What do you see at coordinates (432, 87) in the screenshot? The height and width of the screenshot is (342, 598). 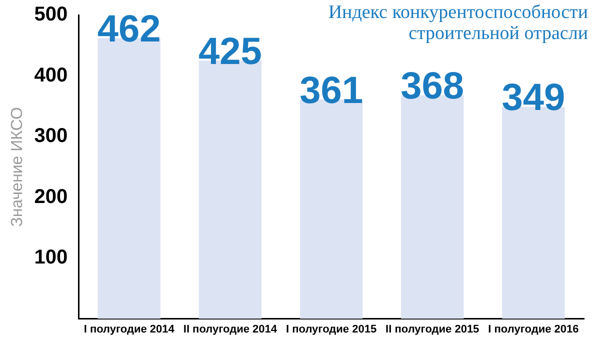 I see `data-label: 368` at bounding box center [432, 87].